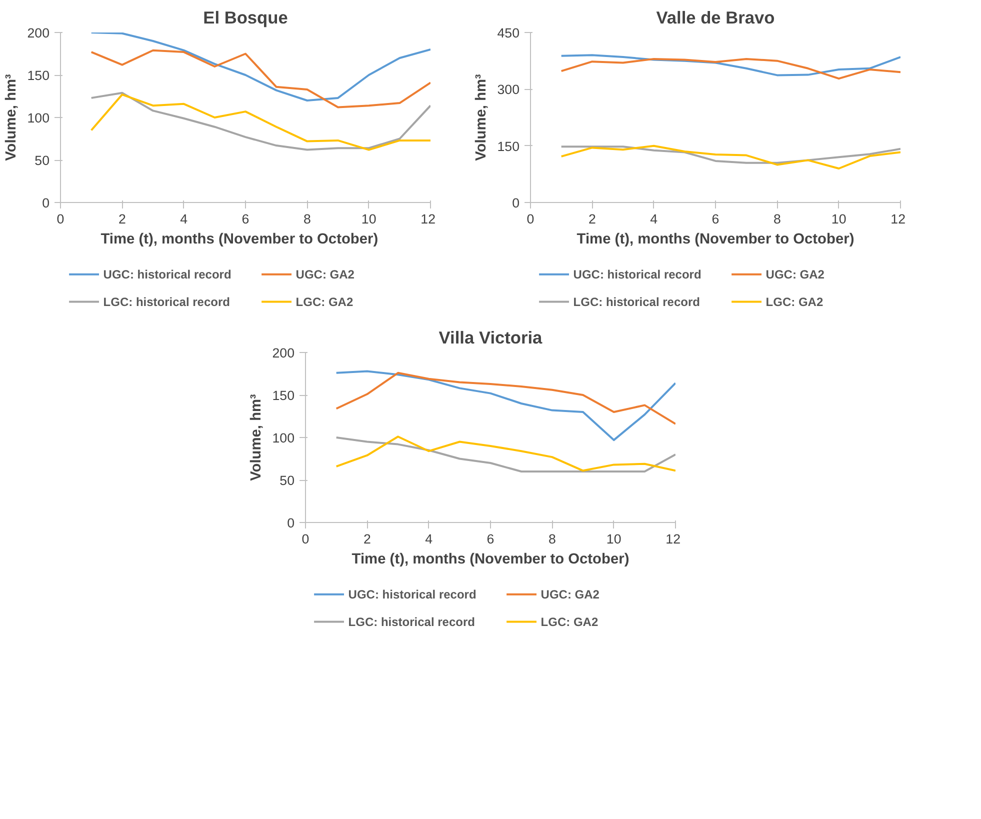  What do you see at coordinates (508, 33) in the screenshot?
I see `y-tick-label: 450` at bounding box center [508, 33].